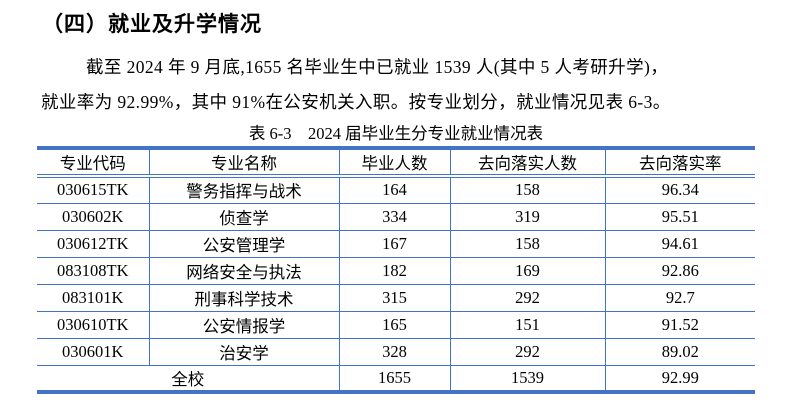 The height and width of the screenshot is (407, 792). What do you see at coordinates (188, 379) in the screenshot?
I see `cell-summary-label: 全校` at bounding box center [188, 379].